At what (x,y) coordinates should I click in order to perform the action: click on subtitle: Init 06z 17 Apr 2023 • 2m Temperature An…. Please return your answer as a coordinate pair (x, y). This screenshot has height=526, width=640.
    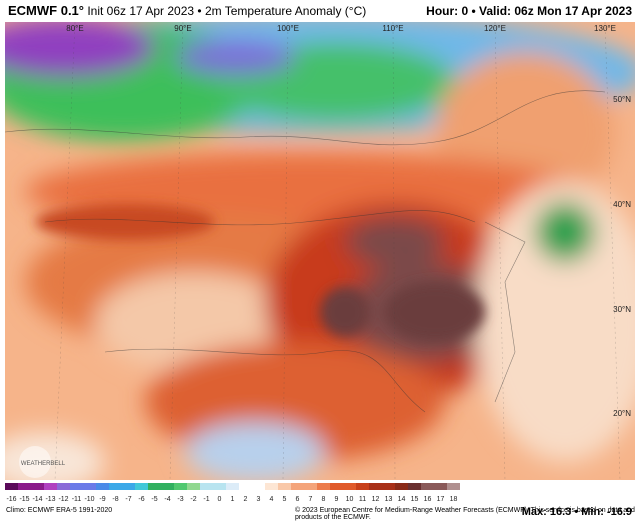
    Looking at the image, I should click on (227, 11).